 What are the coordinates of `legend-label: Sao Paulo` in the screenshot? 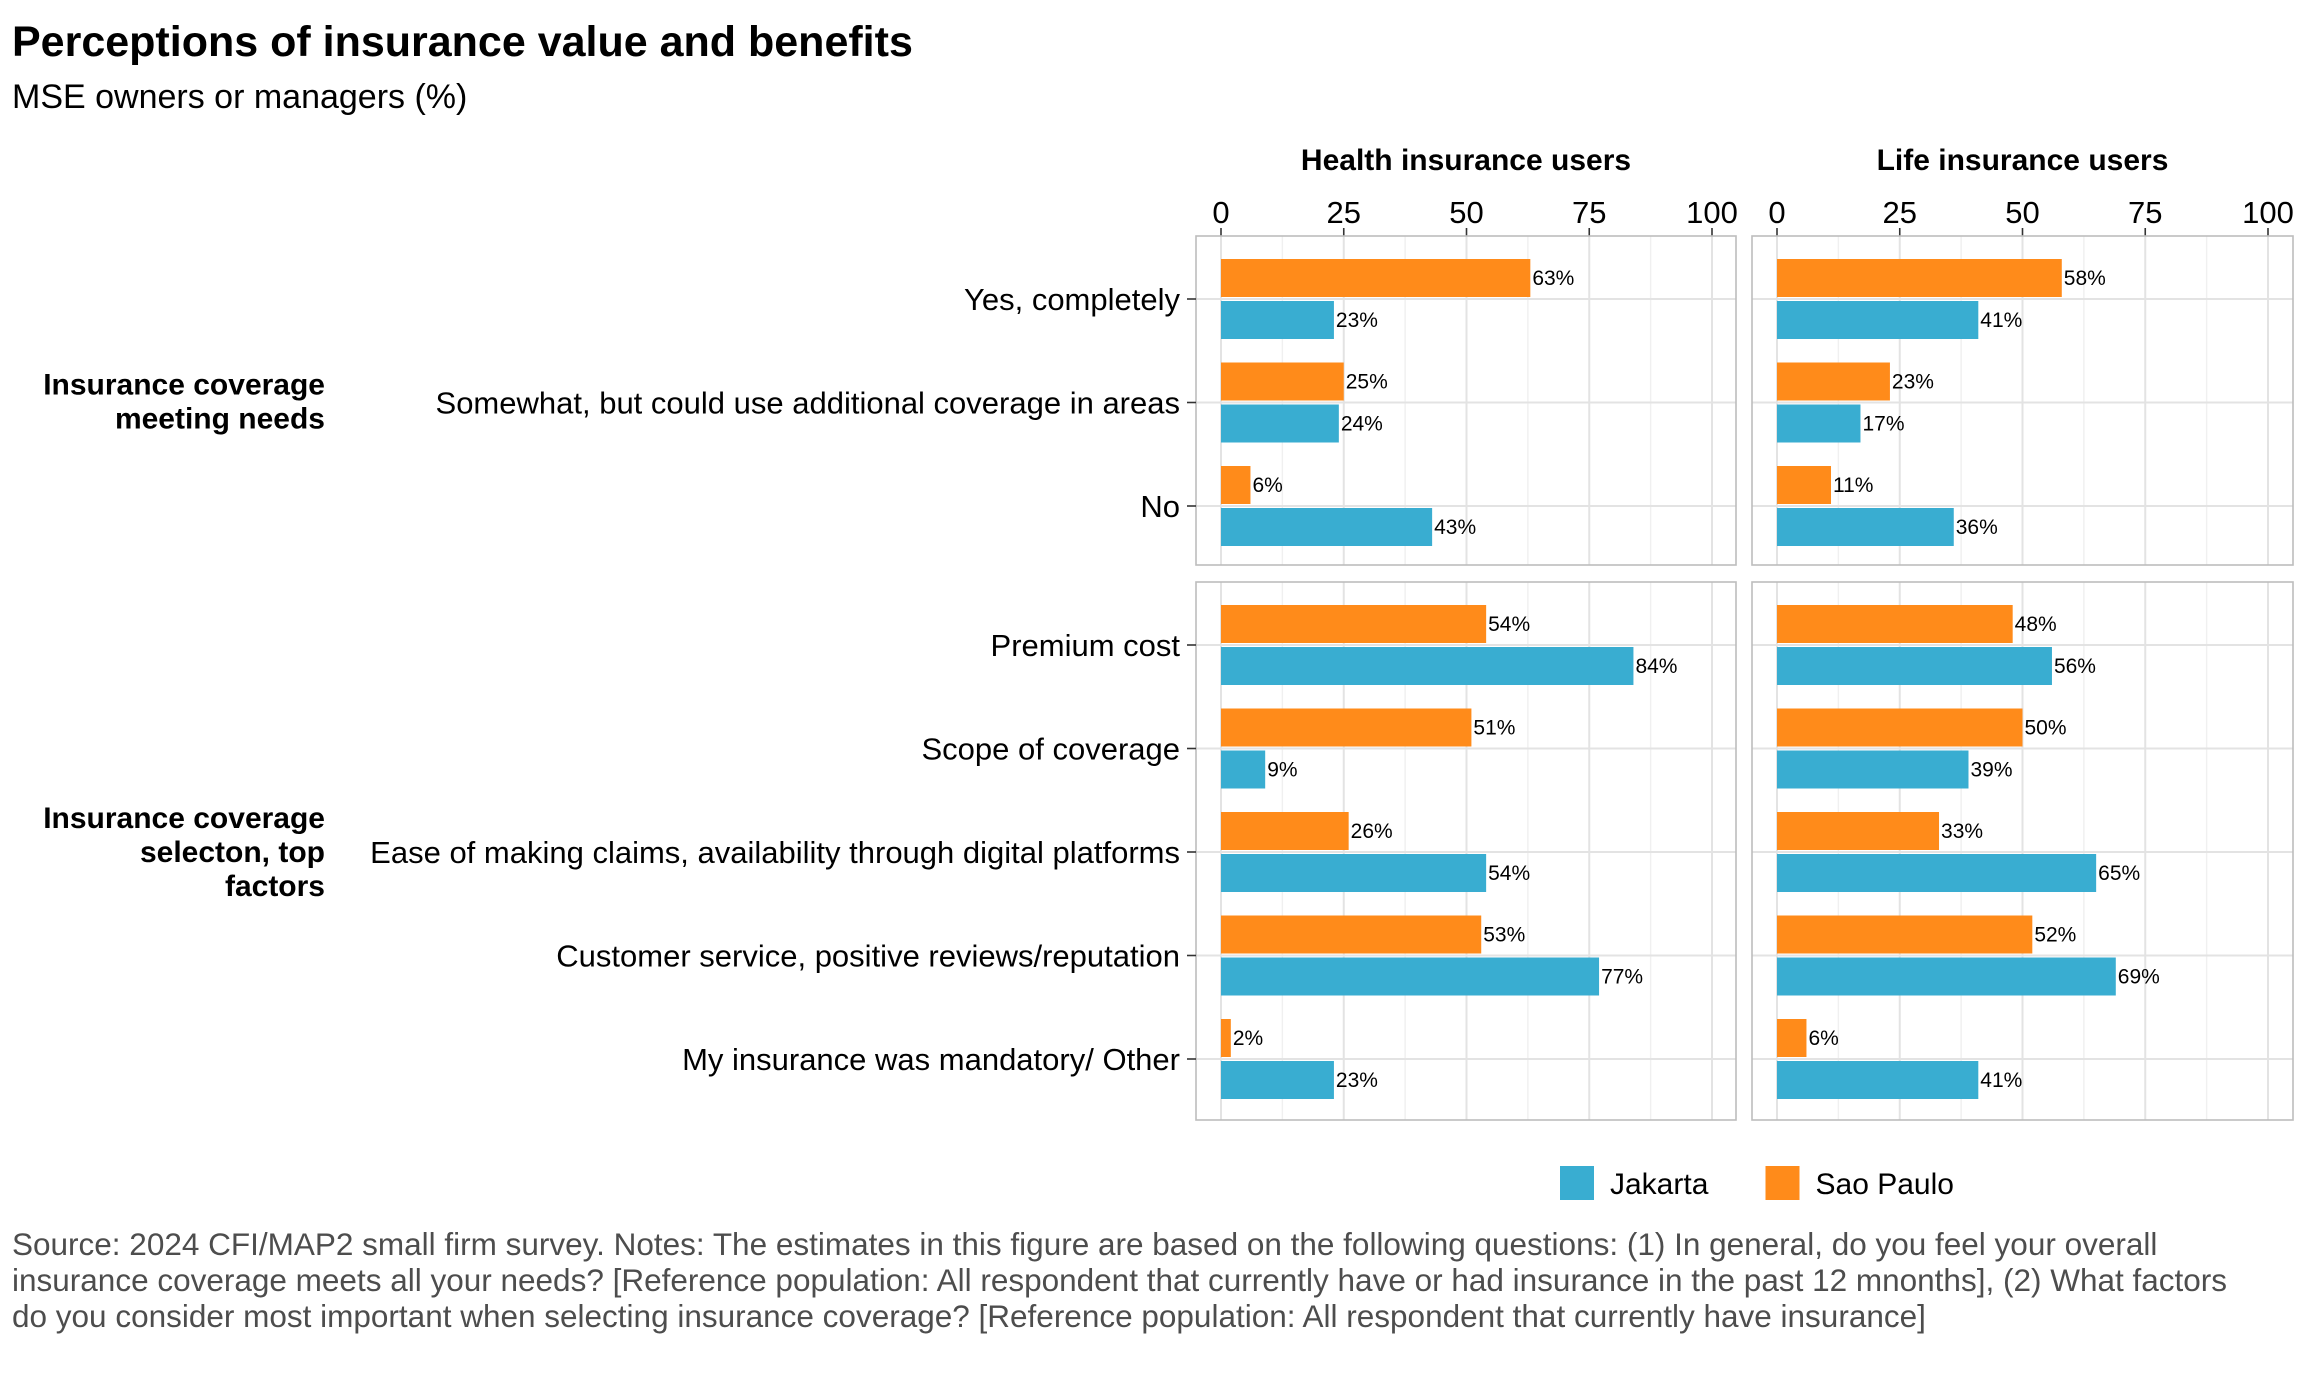 It's located at (1885, 1184).